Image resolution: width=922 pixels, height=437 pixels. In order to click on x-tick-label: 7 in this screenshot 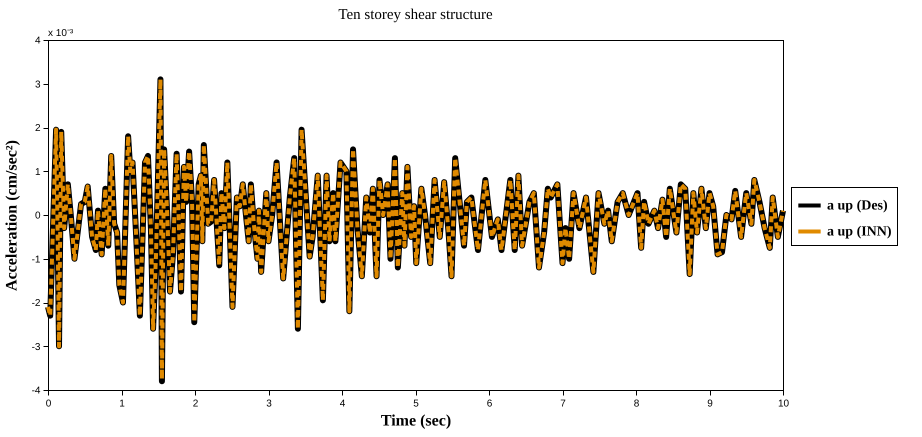, I will do `click(563, 404)`.